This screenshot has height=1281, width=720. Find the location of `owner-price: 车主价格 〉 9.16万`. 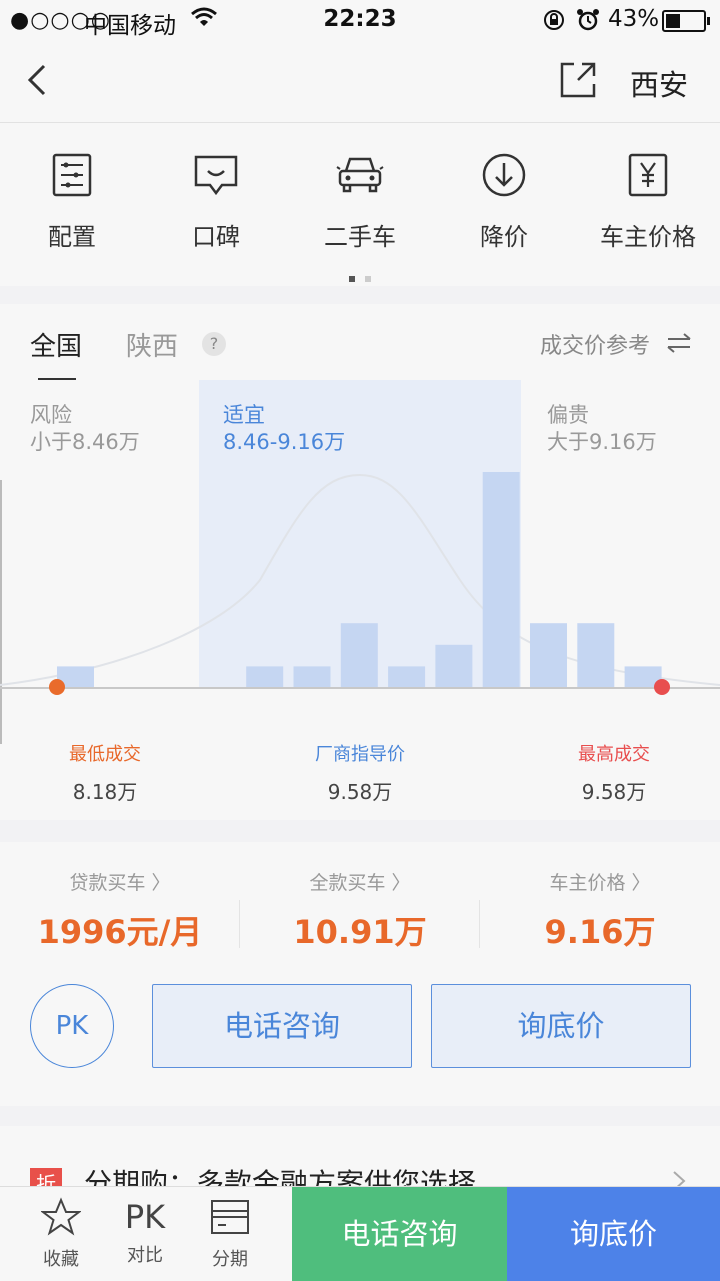

owner-price: 车主价格 〉 9.16万 is located at coordinates (600, 910).